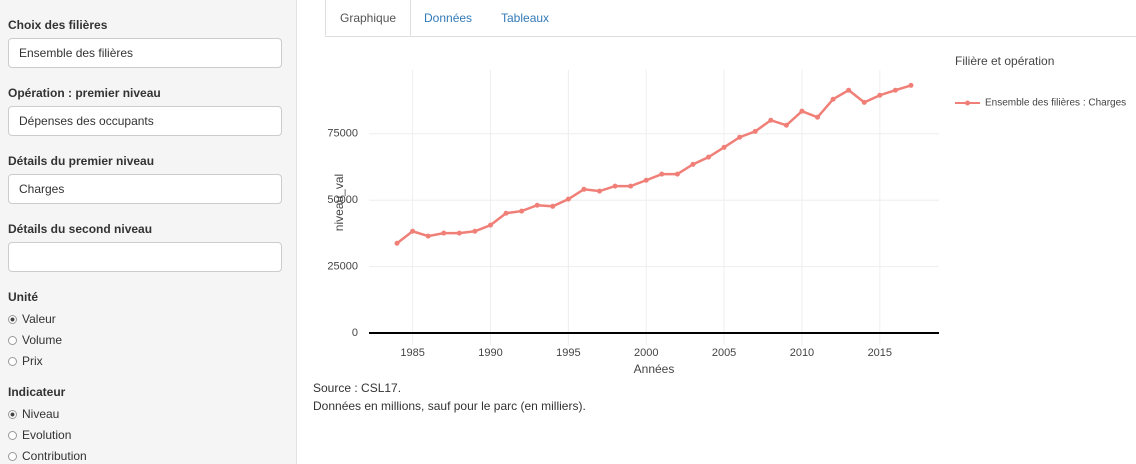 This screenshot has height=464, width=1136. Describe the element at coordinates (448, 18) in the screenshot. I see `tab: Données` at that location.